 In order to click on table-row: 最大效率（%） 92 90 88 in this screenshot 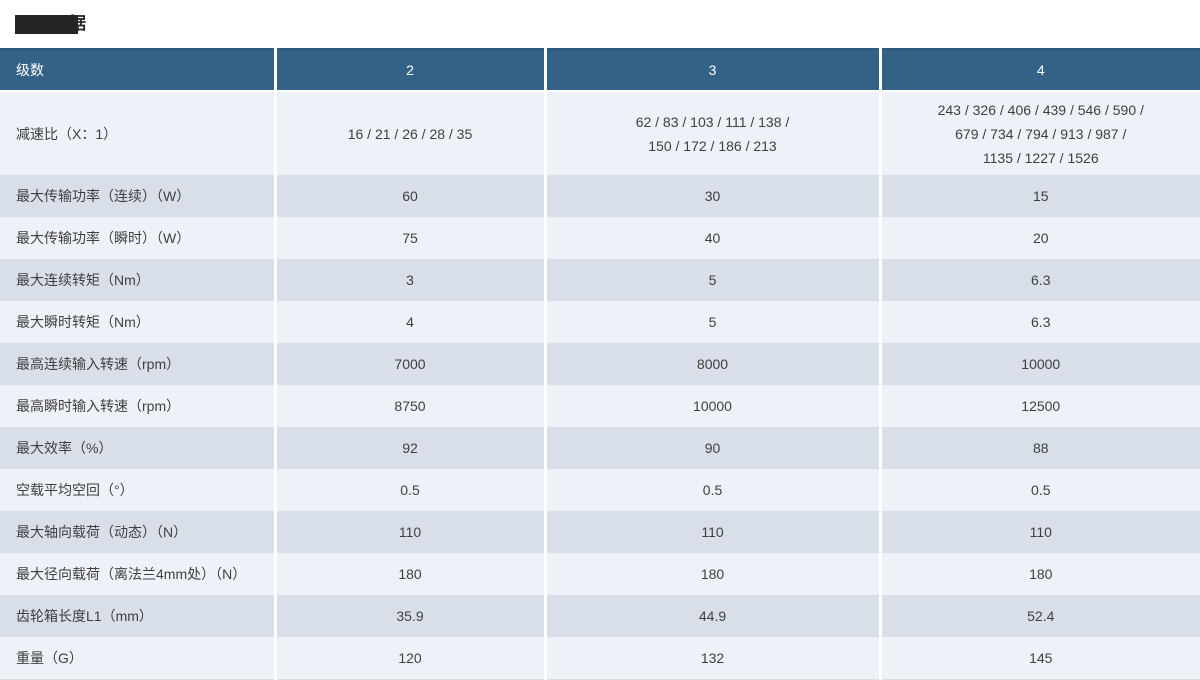, I will do `click(600, 448)`.